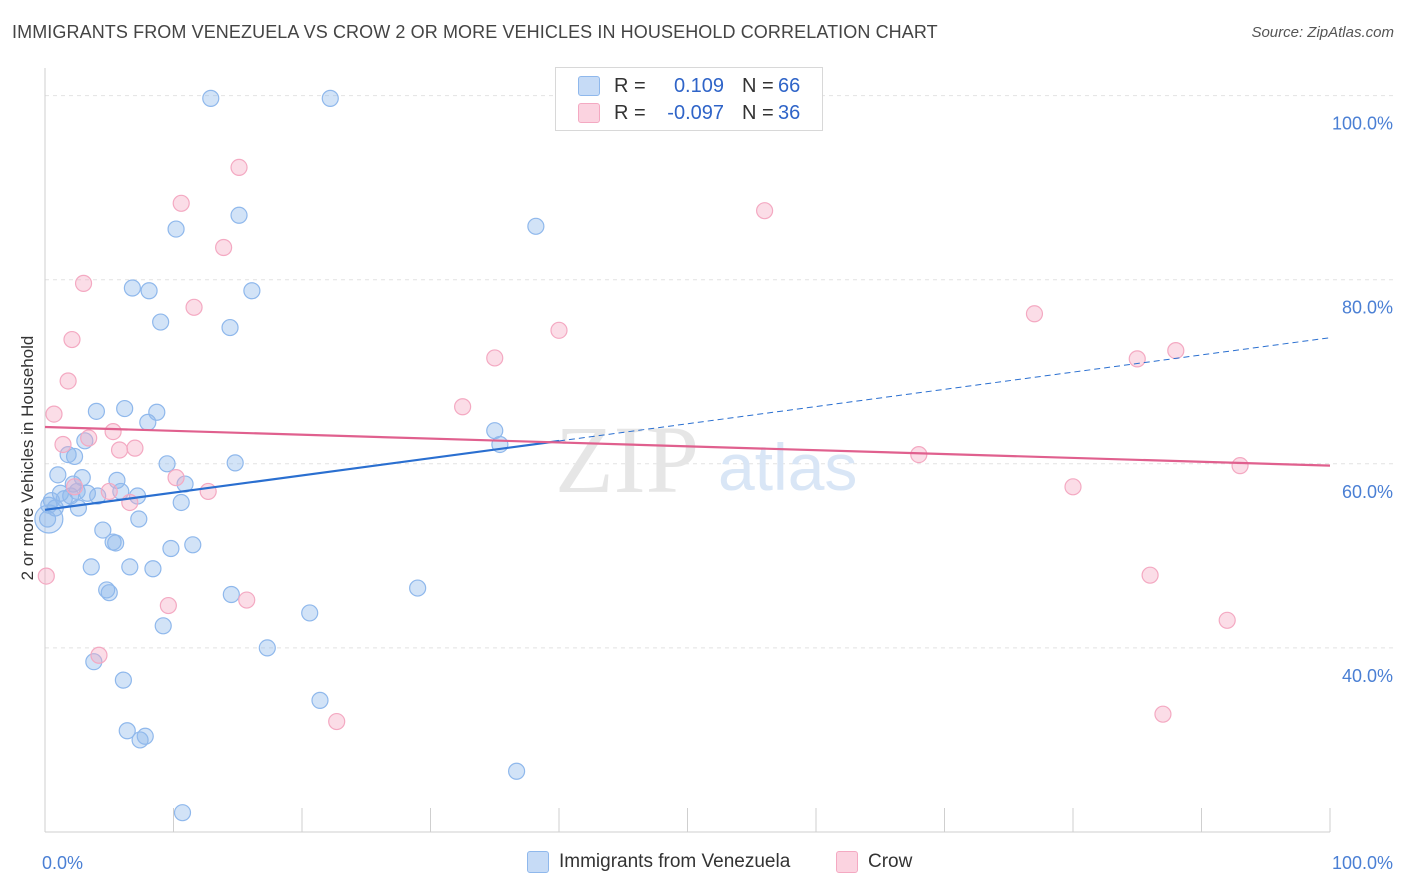  I want to click on chart-source: Source: ZipAtlas.com, so click(1322, 32).